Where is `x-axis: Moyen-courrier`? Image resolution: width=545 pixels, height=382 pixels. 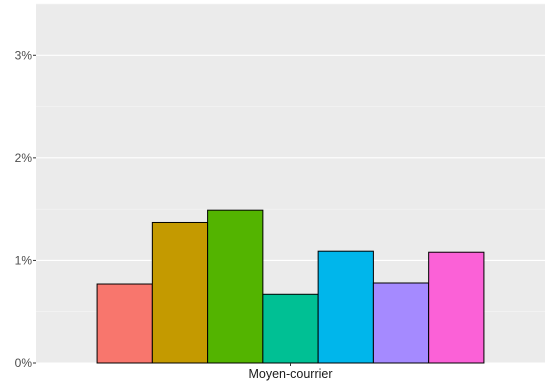 x-axis: Moyen-courrier is located at coordinates (290, 372).